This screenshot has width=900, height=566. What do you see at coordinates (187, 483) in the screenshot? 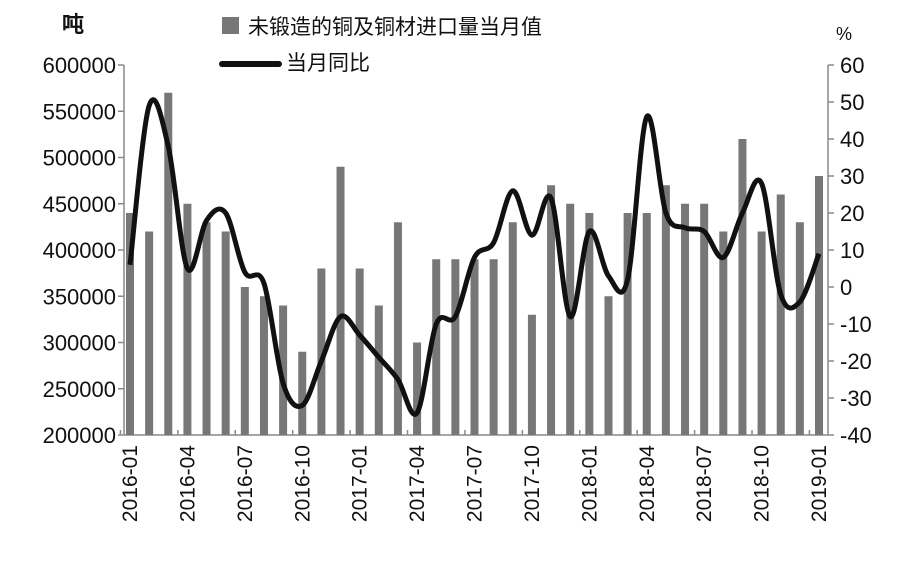
I see `x-tick-label: 2016-04` at bounding box center [187, 483].